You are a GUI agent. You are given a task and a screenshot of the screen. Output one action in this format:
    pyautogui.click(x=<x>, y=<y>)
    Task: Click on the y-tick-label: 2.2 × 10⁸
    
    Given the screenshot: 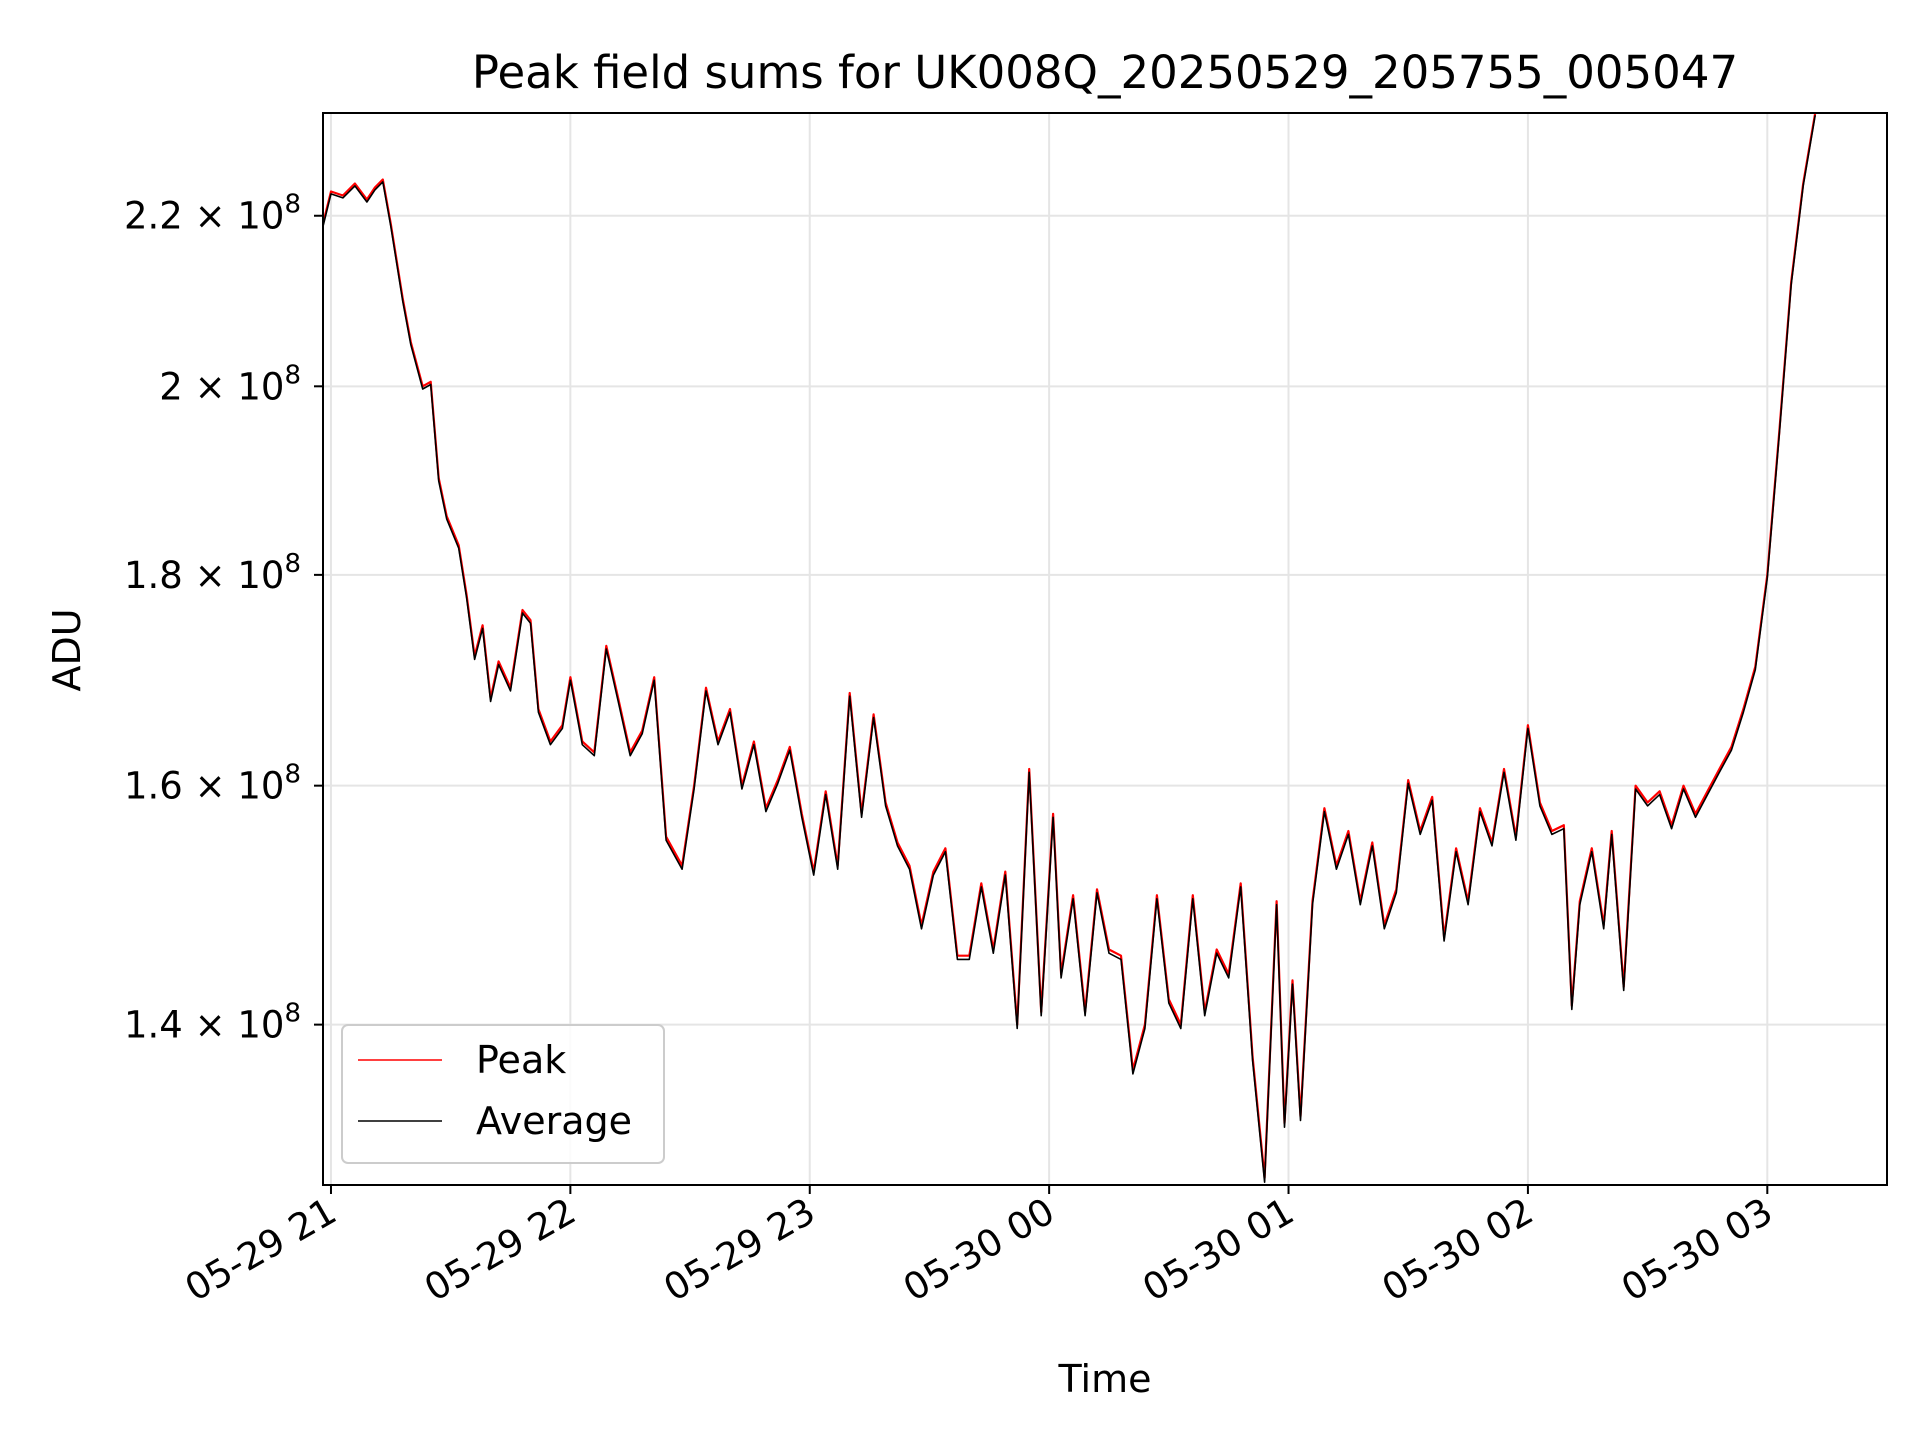 What is the action you would take?
    pyautogui.click(x=212, y=214)
    